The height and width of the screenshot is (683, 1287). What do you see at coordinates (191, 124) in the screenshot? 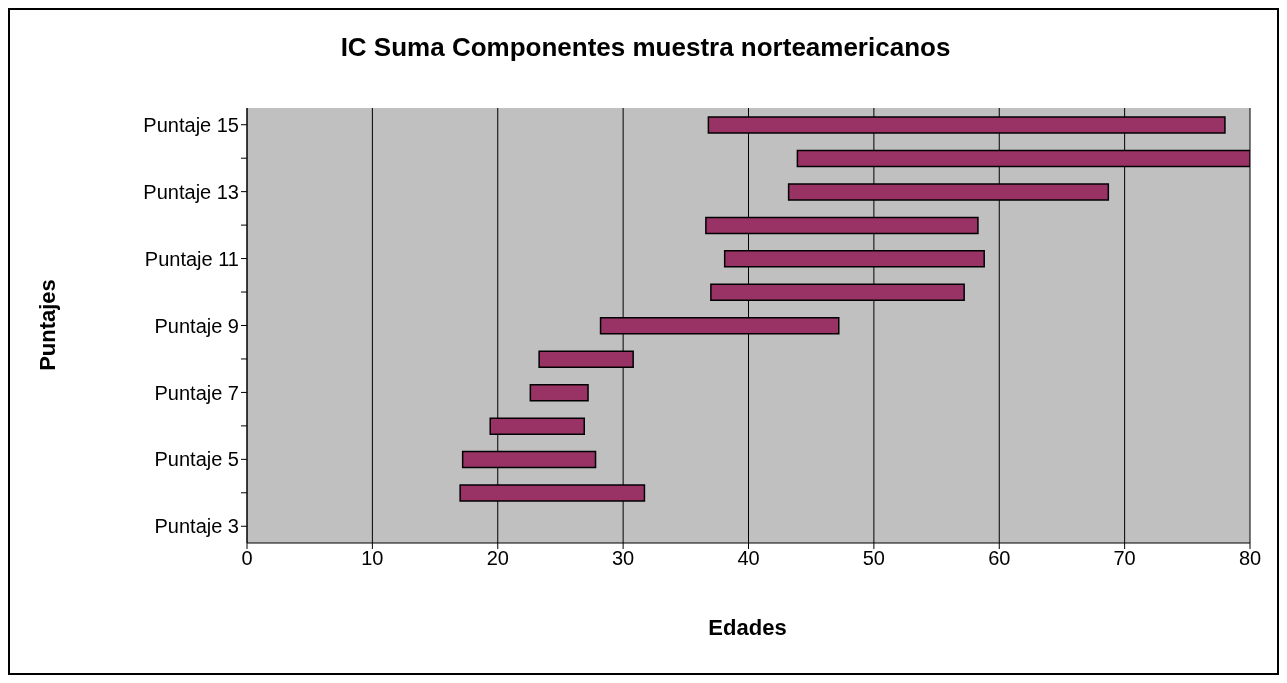
I see `y-tick-label: Puntaje 15` at bounding box center [191, 124].